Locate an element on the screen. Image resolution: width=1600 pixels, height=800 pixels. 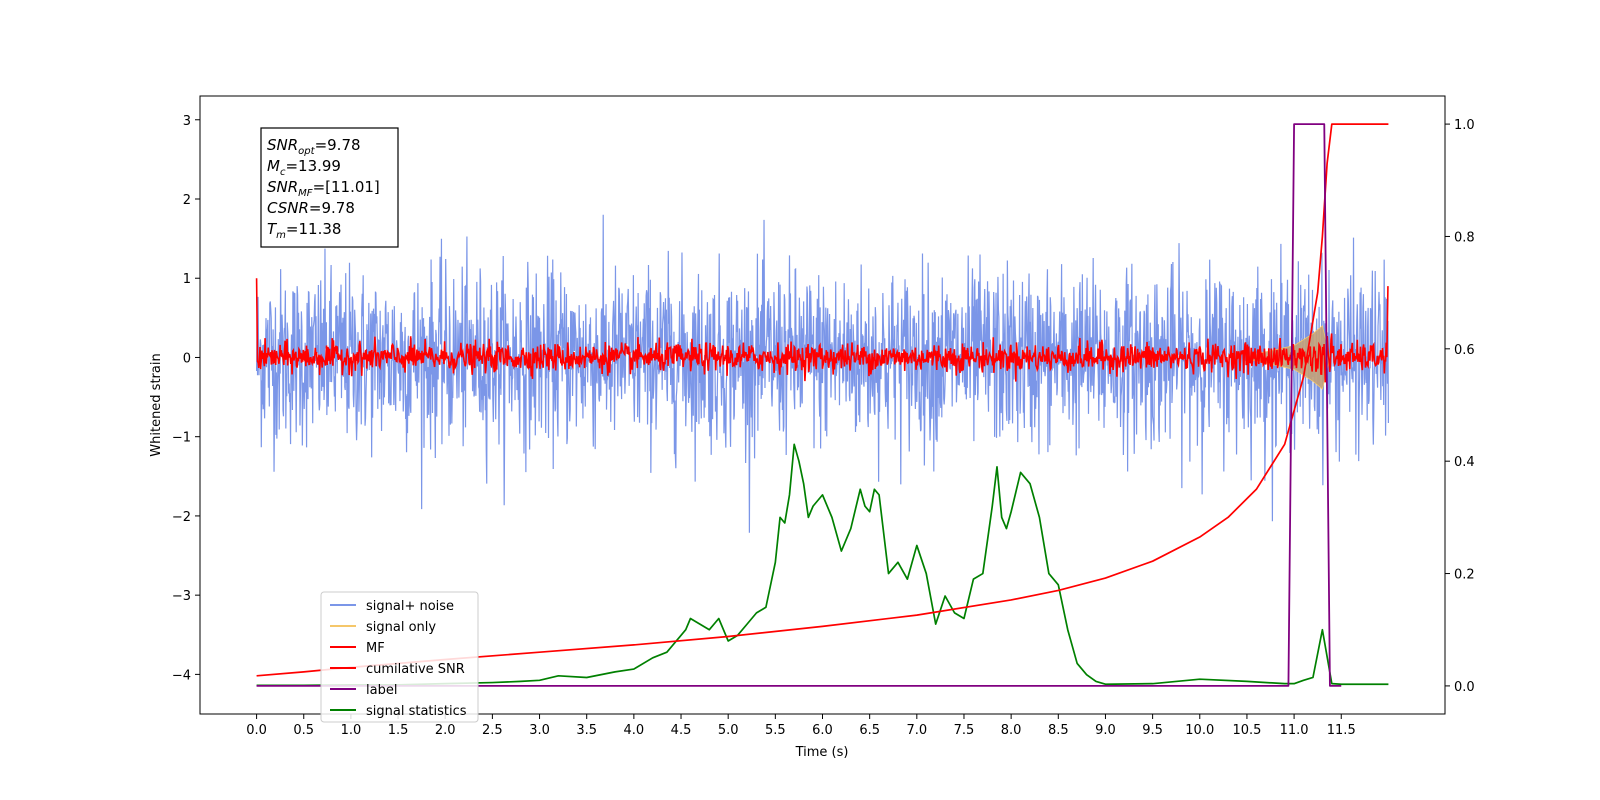
x-tick-label: 10.0 is located at coordinates (1199, 730).